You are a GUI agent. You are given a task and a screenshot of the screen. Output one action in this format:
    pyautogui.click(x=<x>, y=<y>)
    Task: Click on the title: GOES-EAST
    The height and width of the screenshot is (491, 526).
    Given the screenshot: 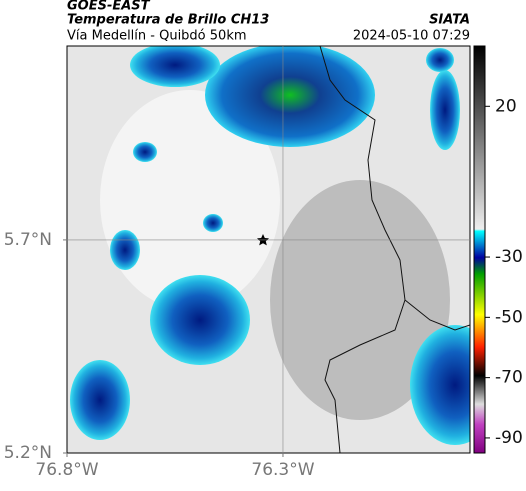 What is the action you would take?
    pyautogui.click(x=109, y=7)
    